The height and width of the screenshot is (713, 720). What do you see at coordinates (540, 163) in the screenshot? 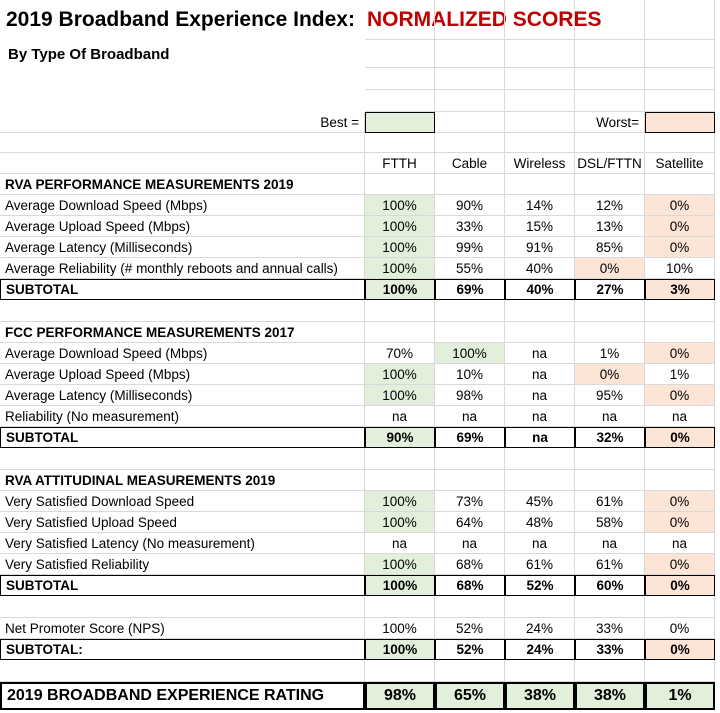
I see `column-header: Wireless` at bounding box center [540, 163].